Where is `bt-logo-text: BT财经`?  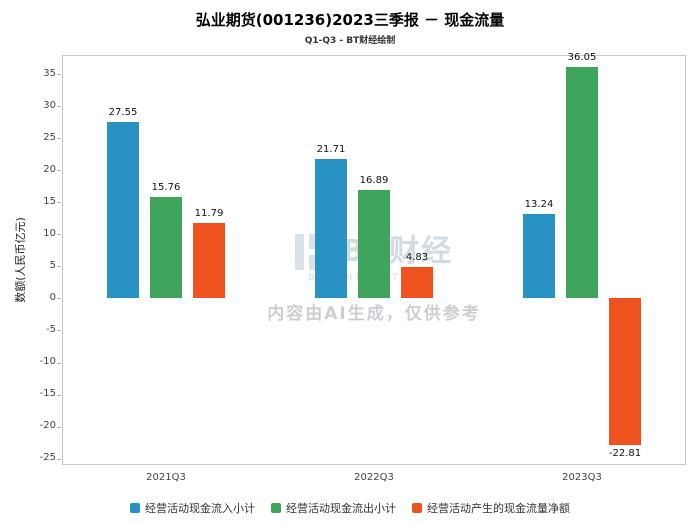
bt-logo-text: BT财经 is located at coordinates (397, 251).